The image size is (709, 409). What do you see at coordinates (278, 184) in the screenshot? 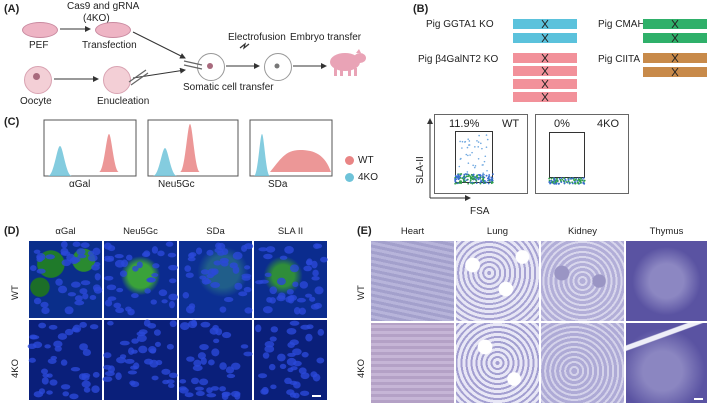
I see `hist-label-sda: SDa` at bounding box center [278, 184].